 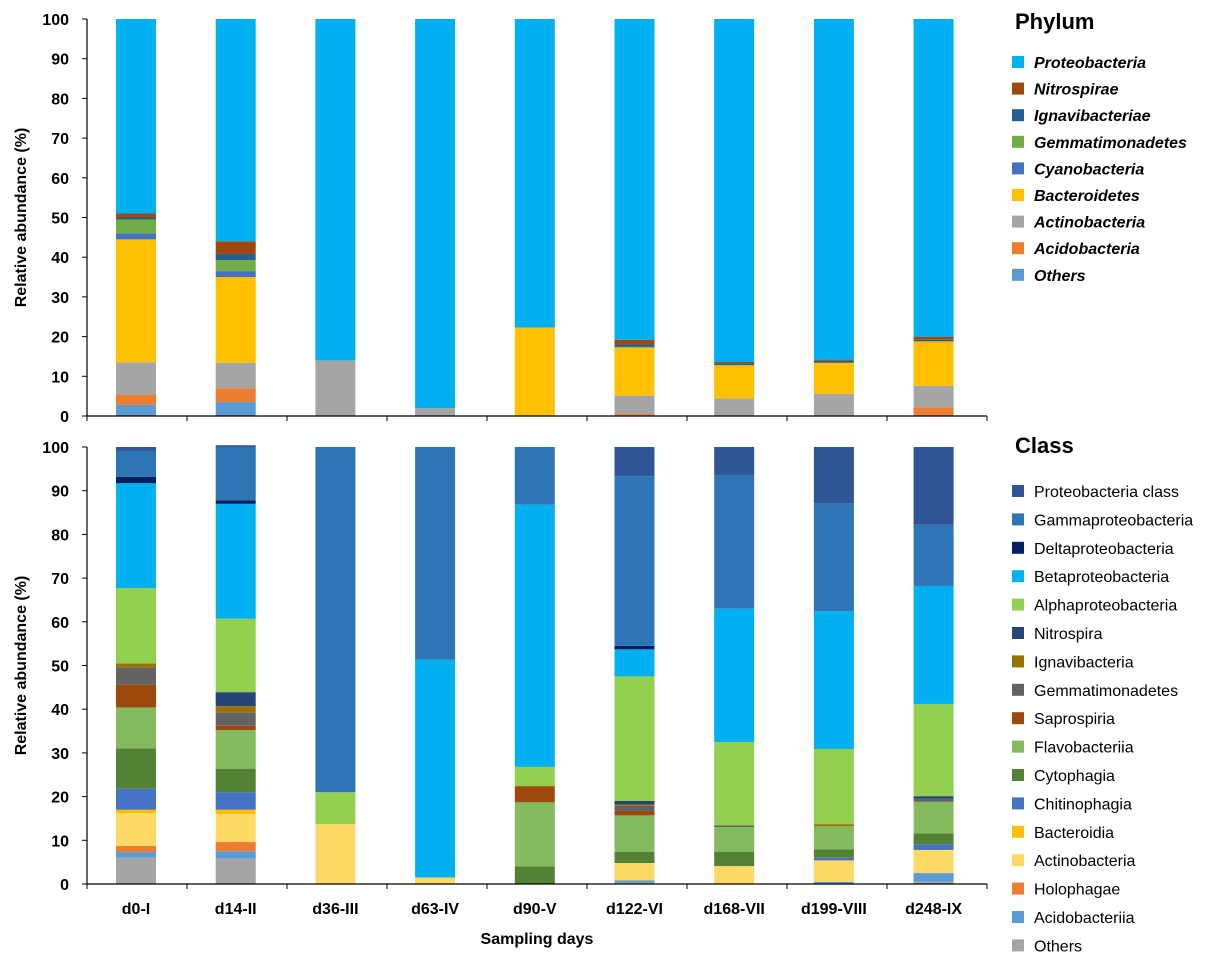 I want to click on legend-label-nitrospirae: Nitrospirae, so click(x=1076, y=90).